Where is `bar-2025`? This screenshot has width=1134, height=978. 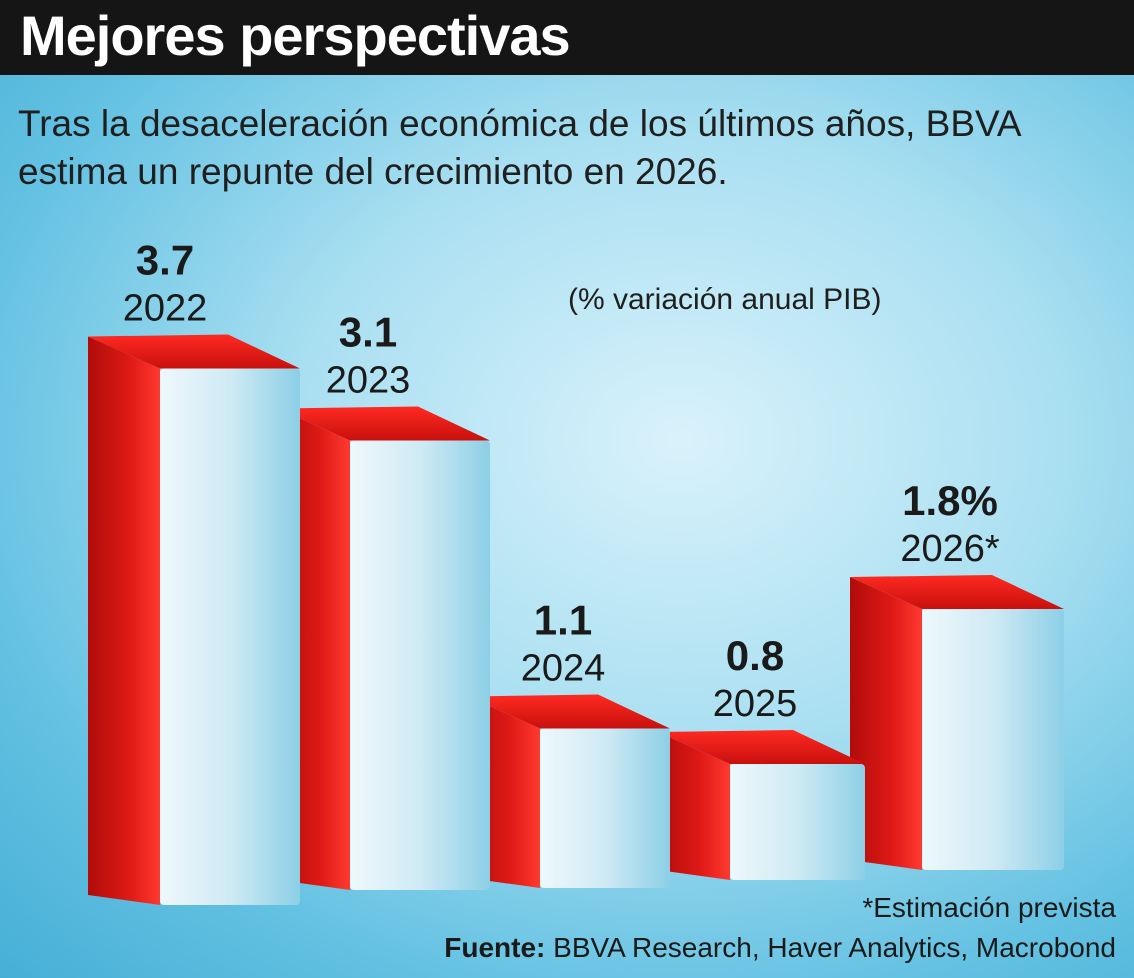 bar-2025 is located at coordinates (761, 805).